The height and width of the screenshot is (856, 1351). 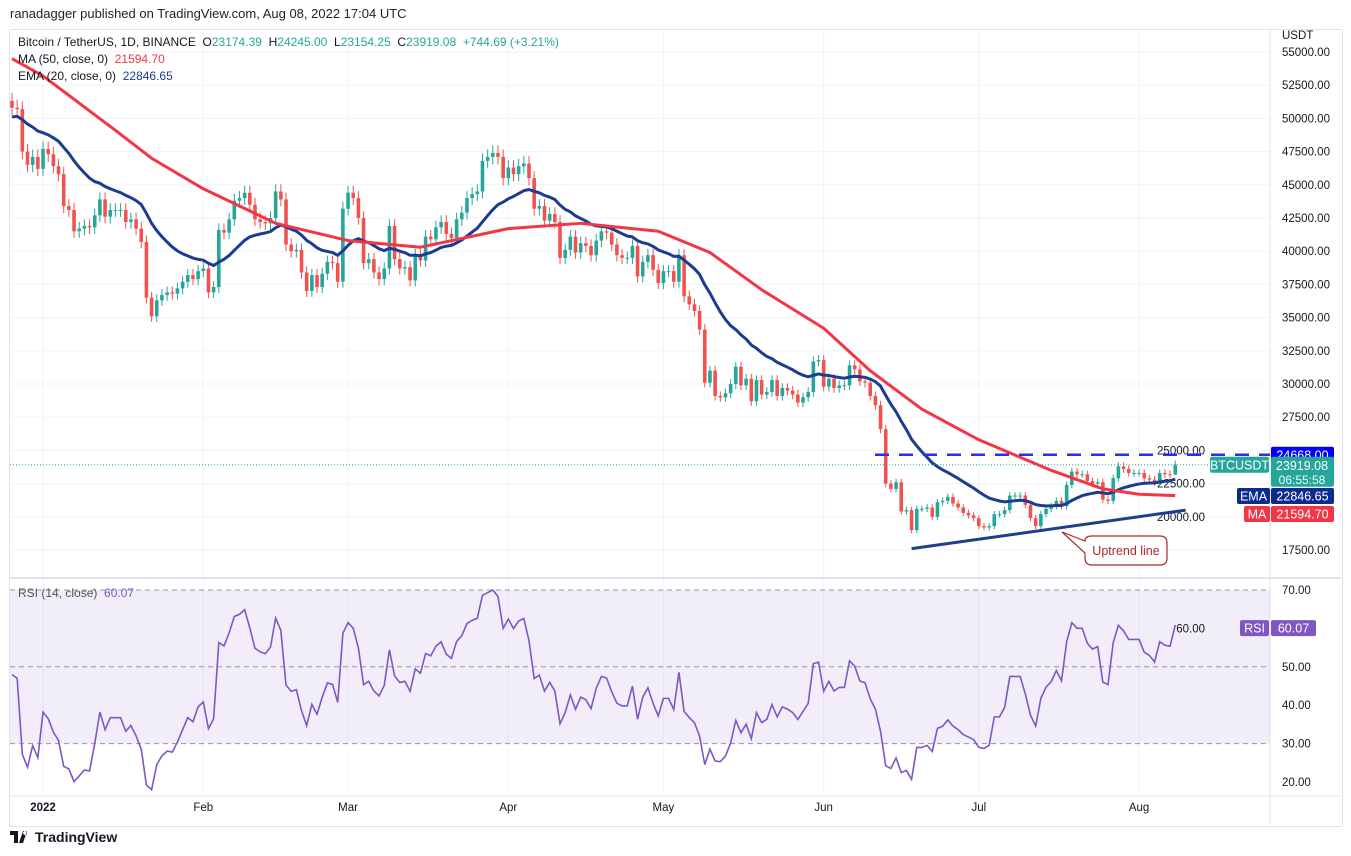 What do you see at coordinates (1293, 628) in the screenshot?
I see `rsi-price-tag-bg` at bounding box center [1293, 628].